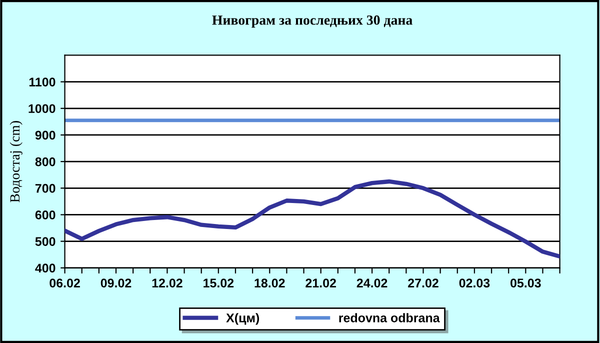 The image size is (600, 343). What do you see at coordinates (219, 283) in the screenshot?
I see `x-tick-label: 15.02` at bounding box center [219, 283].